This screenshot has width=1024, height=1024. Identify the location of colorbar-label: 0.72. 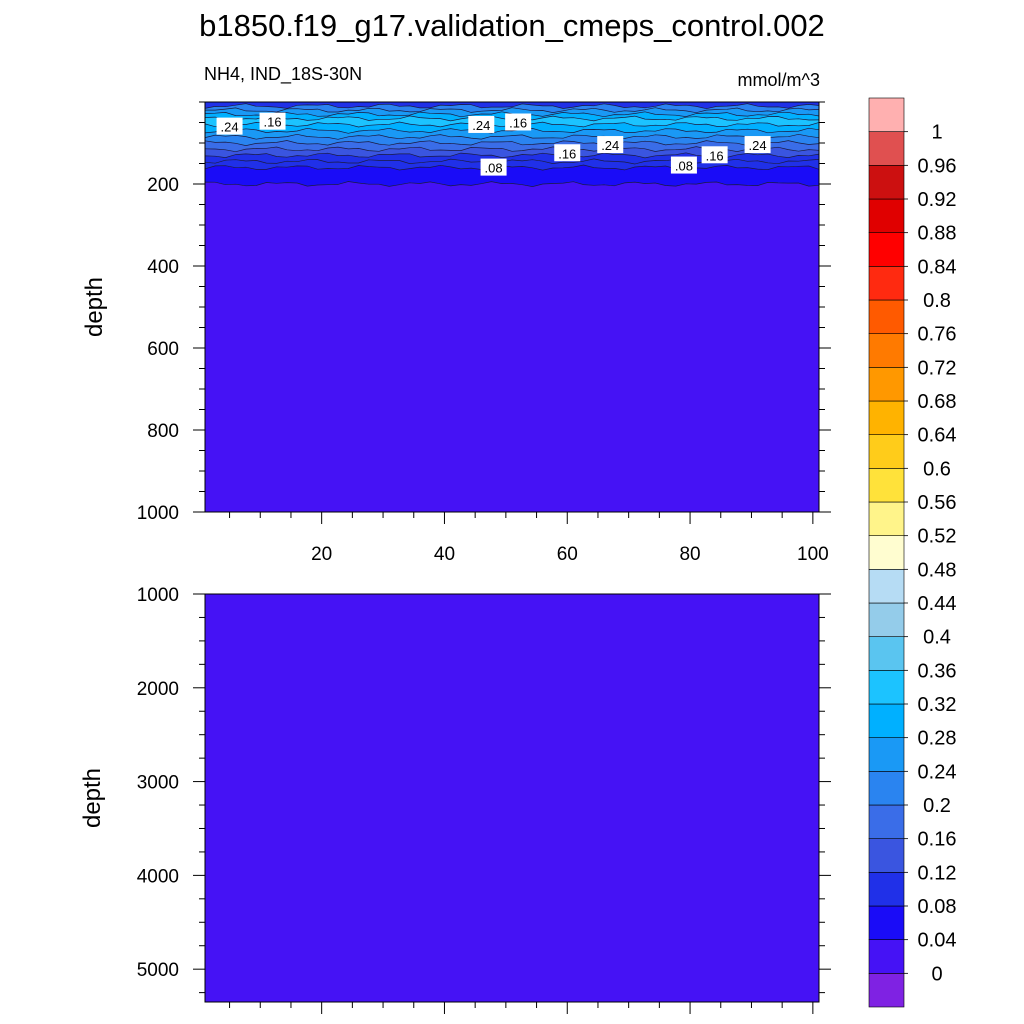
(937, 368).